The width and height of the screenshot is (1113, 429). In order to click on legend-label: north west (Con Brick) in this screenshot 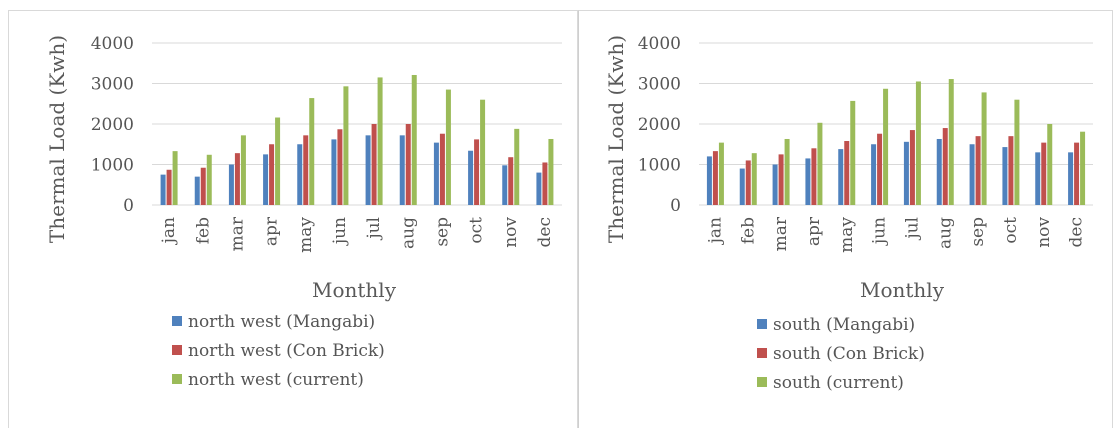, I will do `click(286, 351)`.